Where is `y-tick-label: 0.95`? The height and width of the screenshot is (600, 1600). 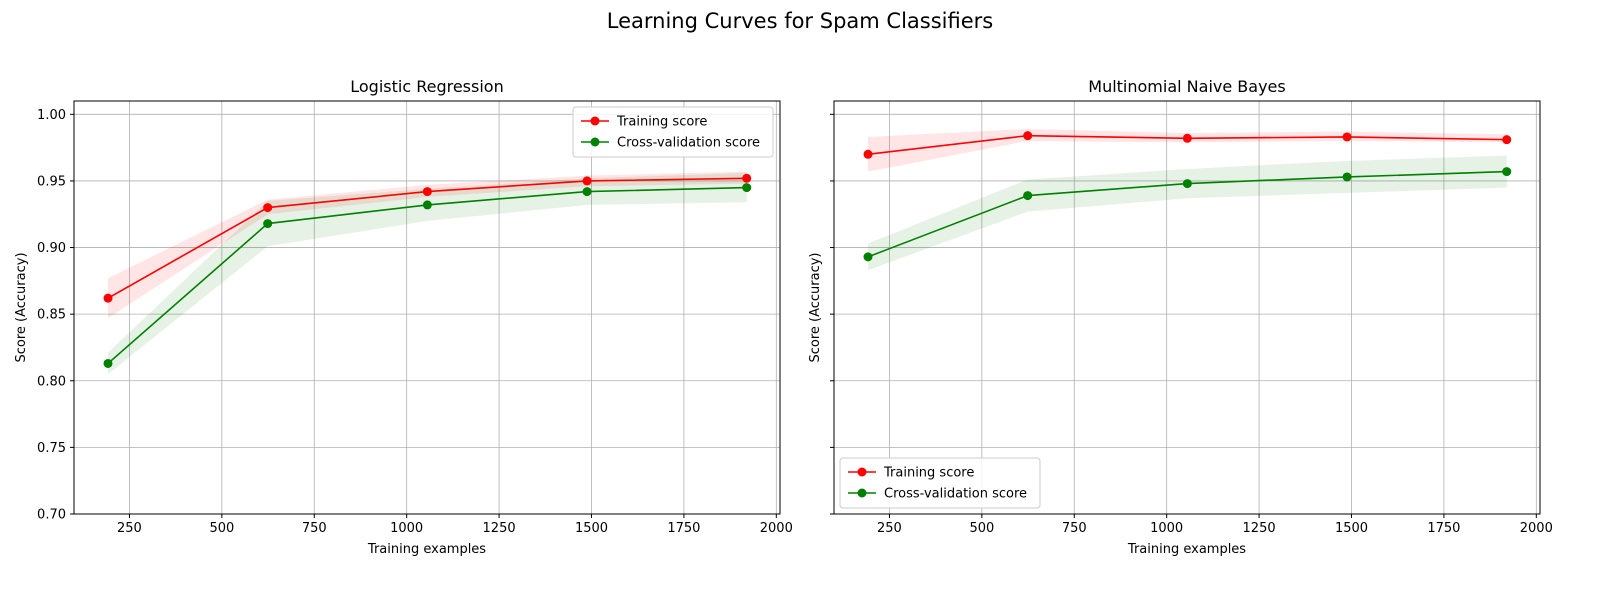 y-tick-label: 0.95 is located at coordinates (51, 181).